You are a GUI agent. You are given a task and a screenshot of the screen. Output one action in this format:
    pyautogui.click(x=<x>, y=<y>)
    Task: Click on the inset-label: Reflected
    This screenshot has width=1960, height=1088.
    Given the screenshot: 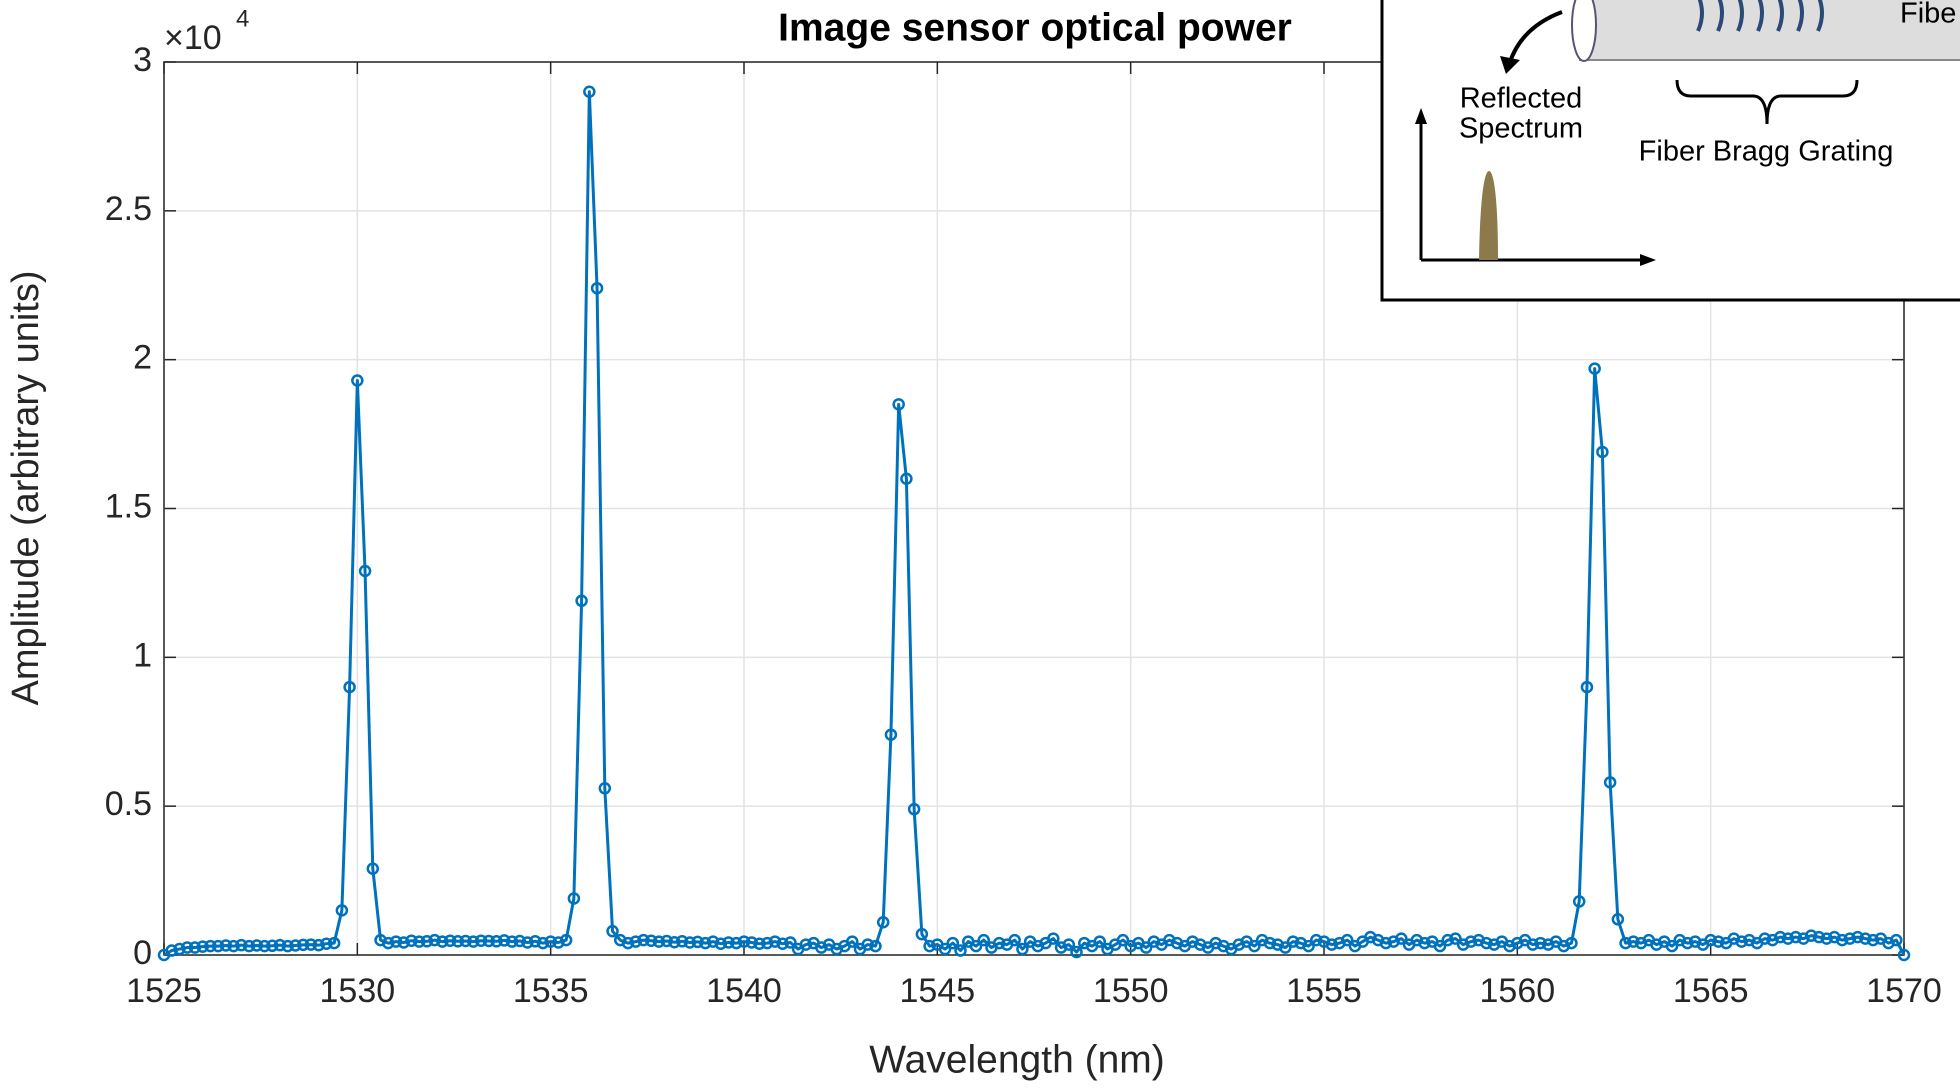 What is the action you would take?
    pyautogui.click(x=1521, y=99)
    